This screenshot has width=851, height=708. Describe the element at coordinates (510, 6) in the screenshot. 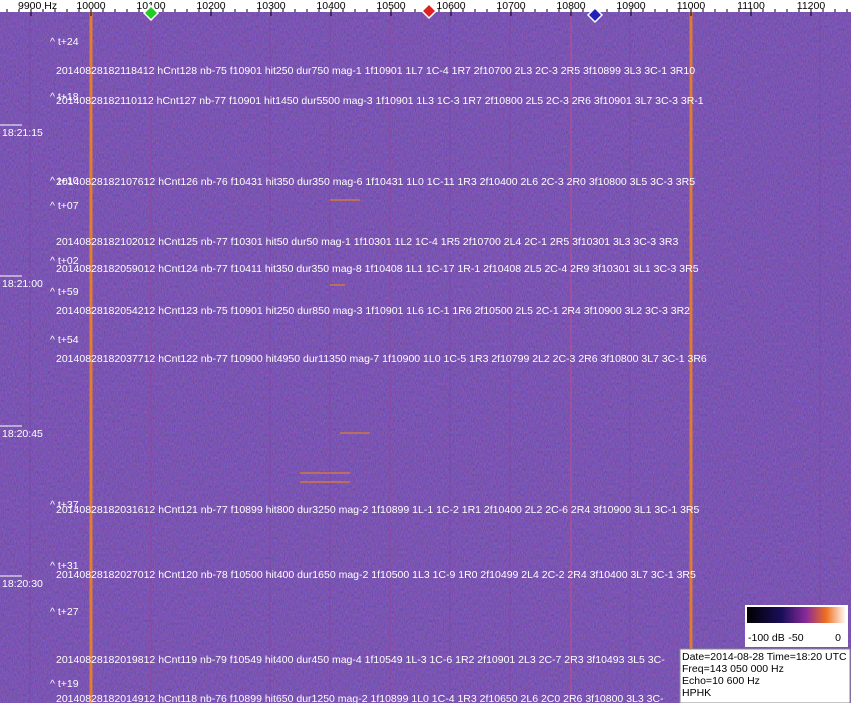

I see `axis-tick-label: 10700` at that location.